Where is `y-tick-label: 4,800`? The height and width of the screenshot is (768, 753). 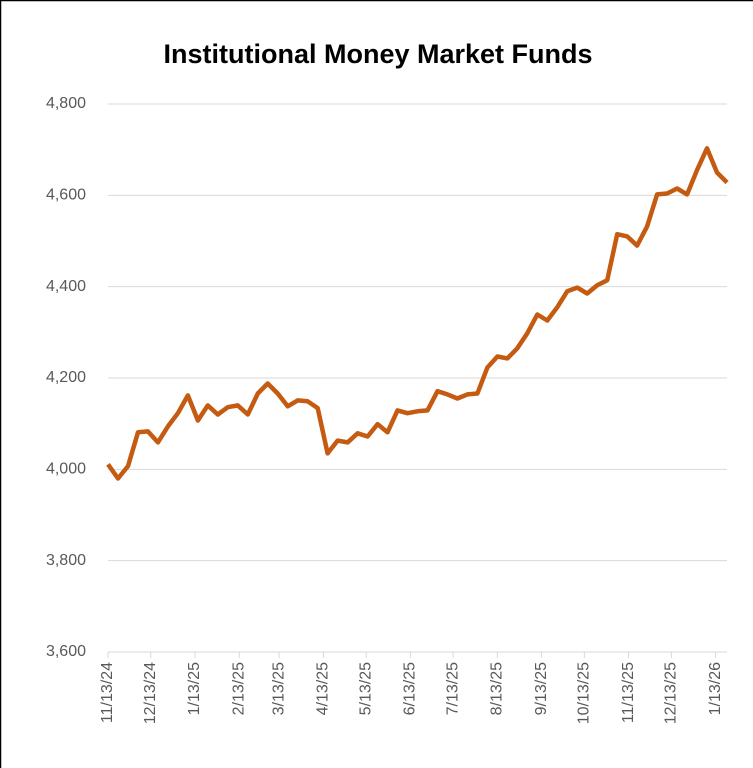 y-tick-label: 4,800 is located at coordinates (66, 103).